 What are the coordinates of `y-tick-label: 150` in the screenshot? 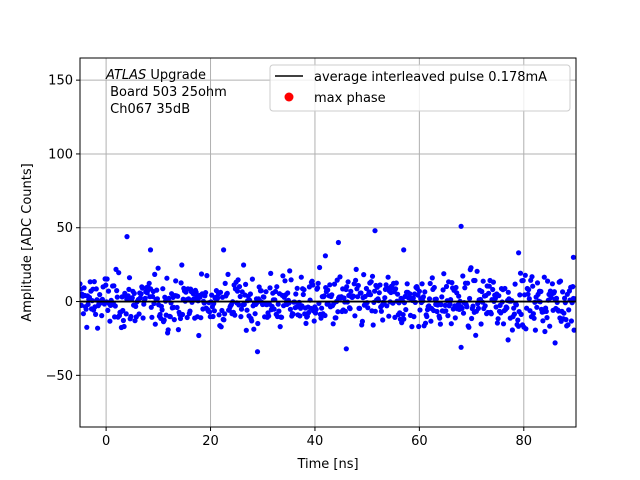 It's located at (60, 81).